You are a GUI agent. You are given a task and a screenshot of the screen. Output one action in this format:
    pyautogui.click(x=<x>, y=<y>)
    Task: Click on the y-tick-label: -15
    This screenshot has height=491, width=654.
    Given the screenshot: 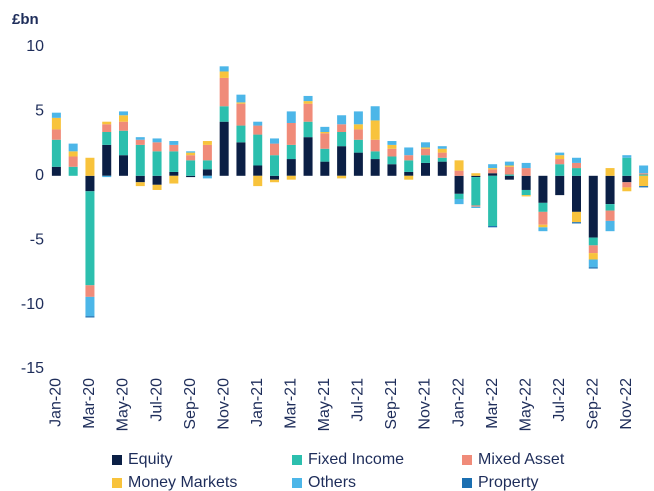 What is the action you would take?
    pyautogui.click(x=32, y=368)
    